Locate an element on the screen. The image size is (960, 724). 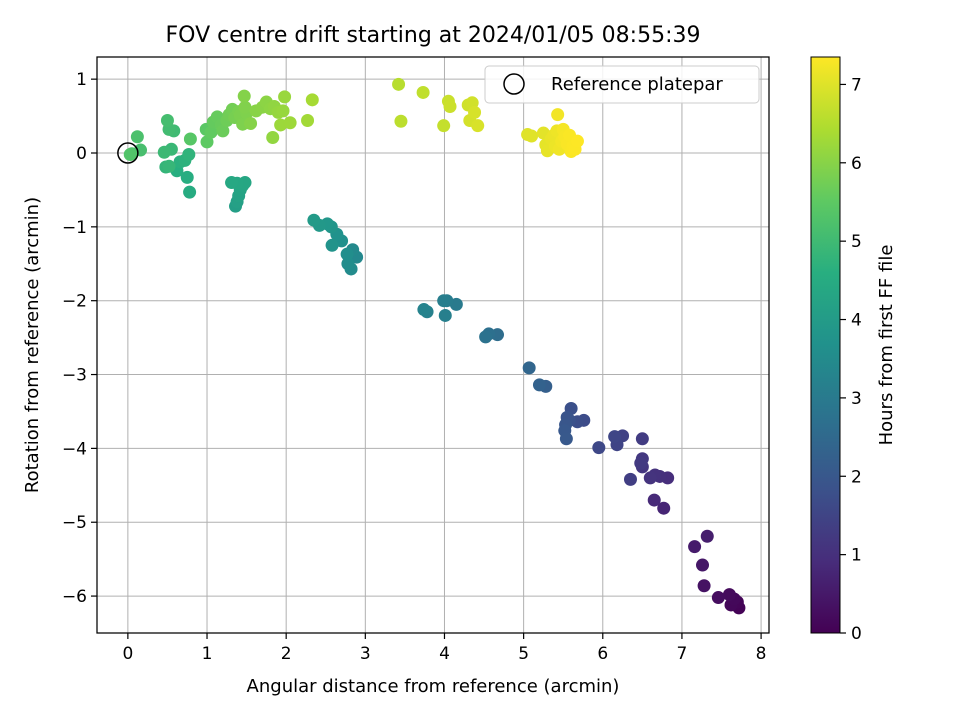
y-tick-label: −1 is located at coordinates (74, 228).